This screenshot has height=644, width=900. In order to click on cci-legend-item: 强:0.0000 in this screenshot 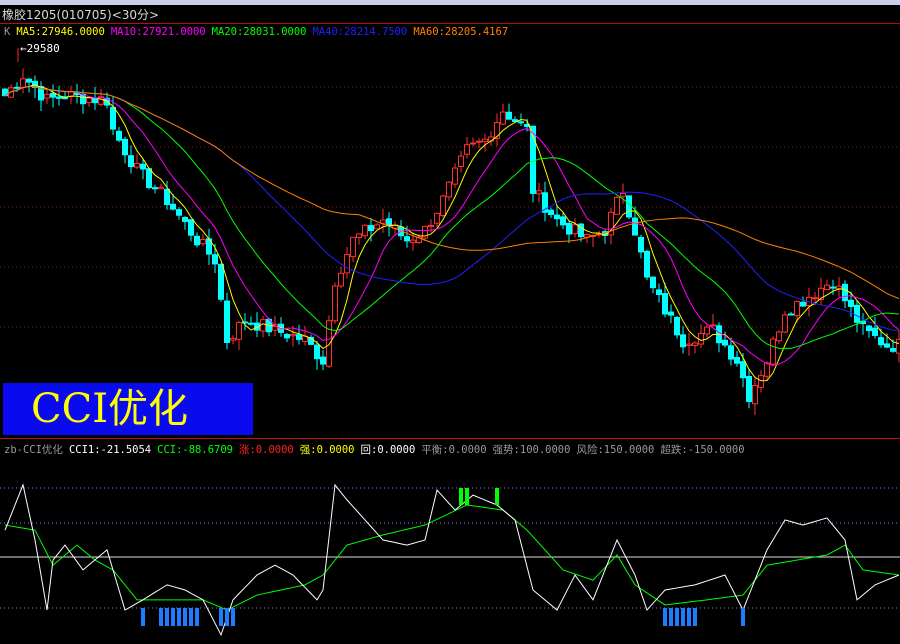, I will do `click(327, 450)`.